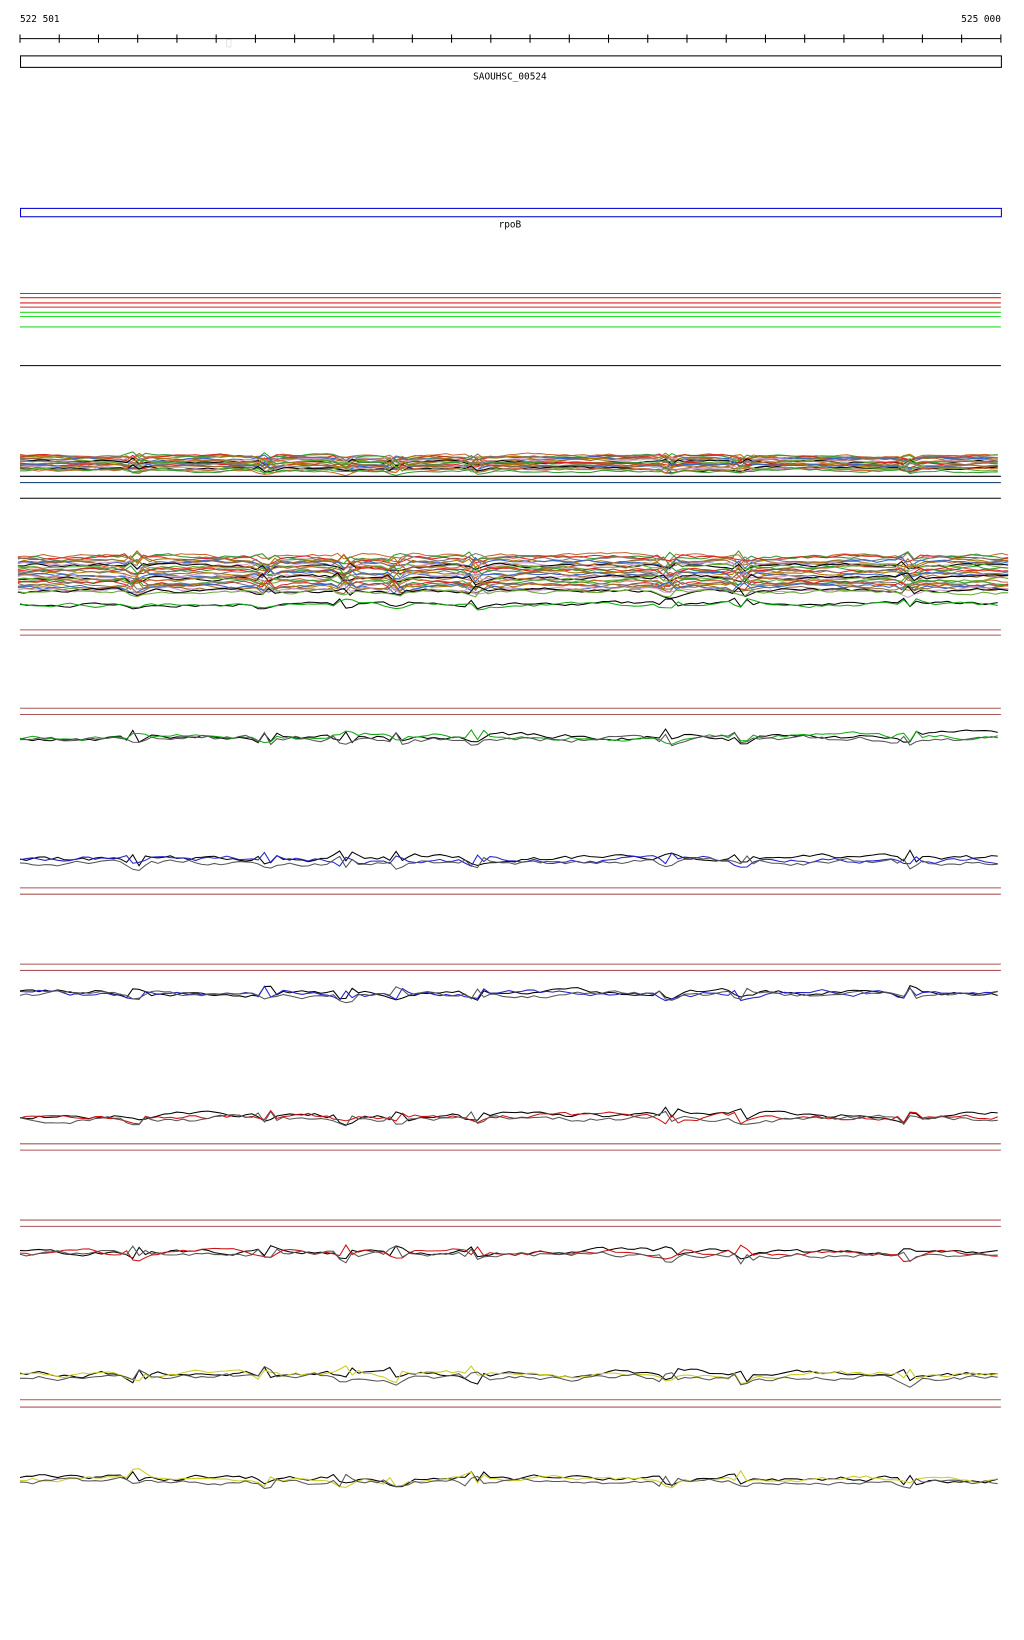 The width and height of the screenshot is (1024, 1640). Describe the element at coordinates (510, 76) in the screenshot. I see `gene-label: SAOUHSC_00524` at that location.